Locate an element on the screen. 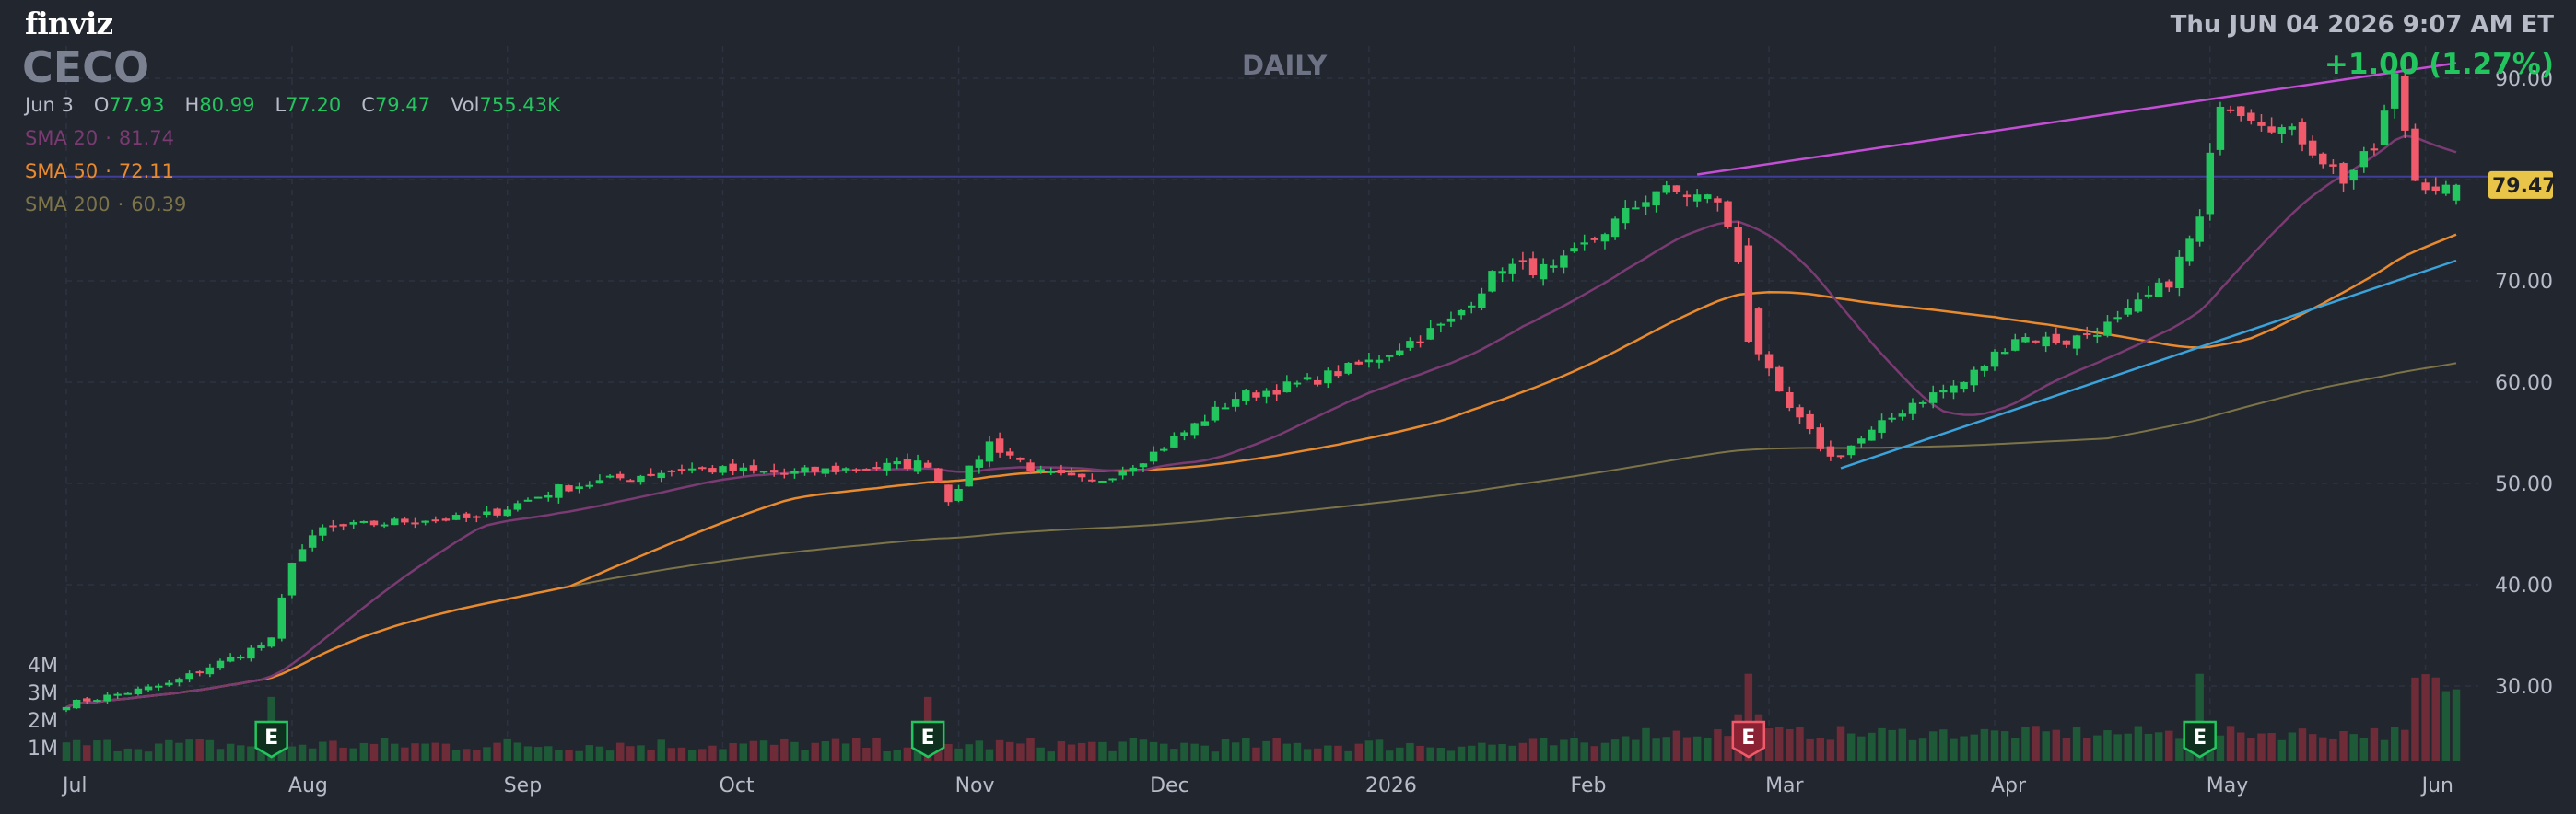 The height and width of the screenshot is (814, 2576). sma20-legend: SMA 20 · 81.74 is located at coordinates (100, 138).